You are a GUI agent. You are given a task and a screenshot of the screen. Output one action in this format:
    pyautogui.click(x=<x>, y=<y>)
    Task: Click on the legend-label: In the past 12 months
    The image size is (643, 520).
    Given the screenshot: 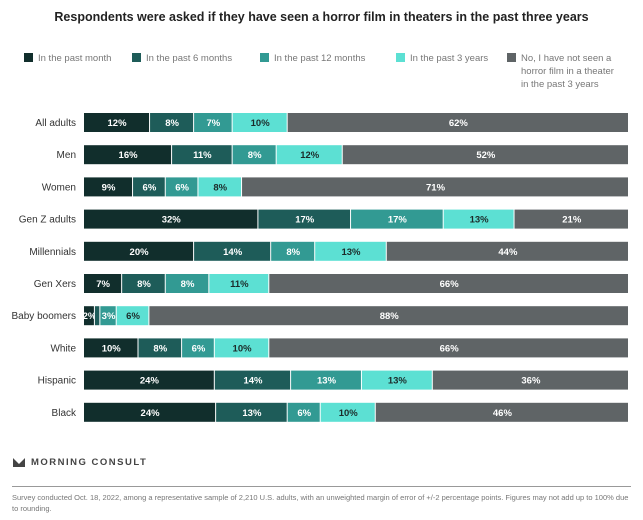 What is the action you would take?
    pyautogui.click(x=320, y=58)
    